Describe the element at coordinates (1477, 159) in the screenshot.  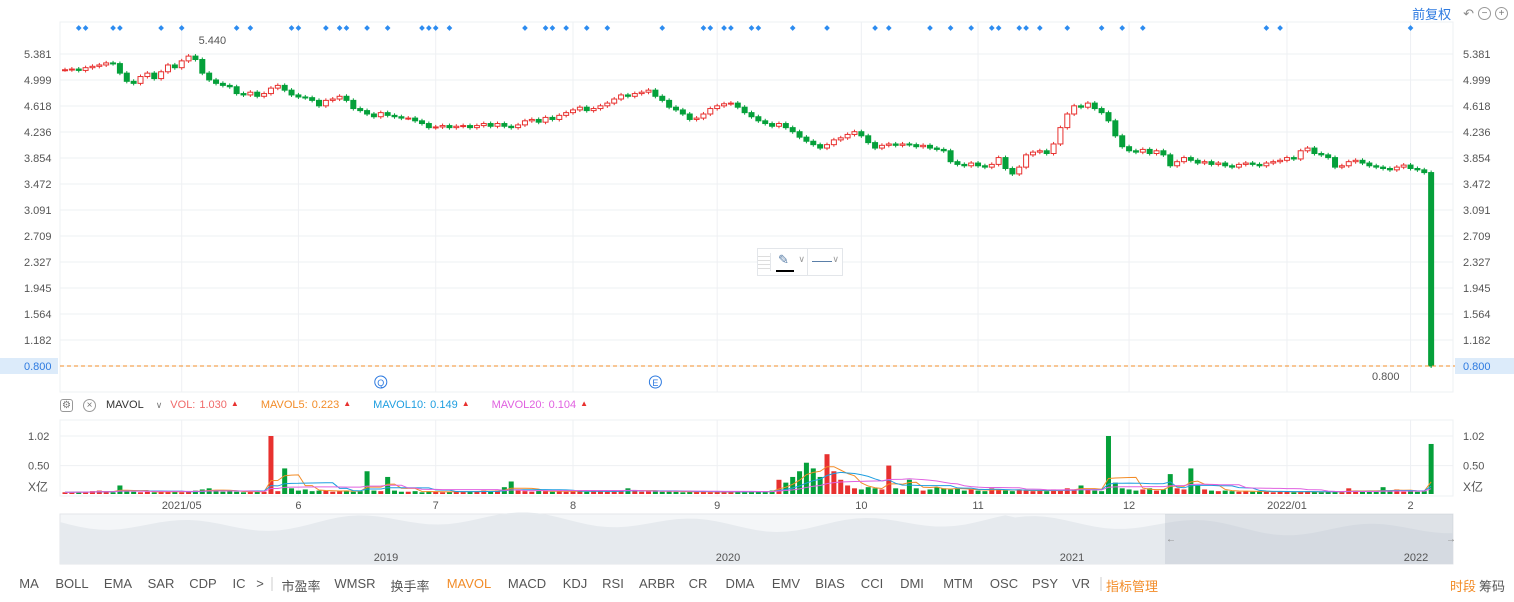
I see `price-tick-label: 3.854` at that location.